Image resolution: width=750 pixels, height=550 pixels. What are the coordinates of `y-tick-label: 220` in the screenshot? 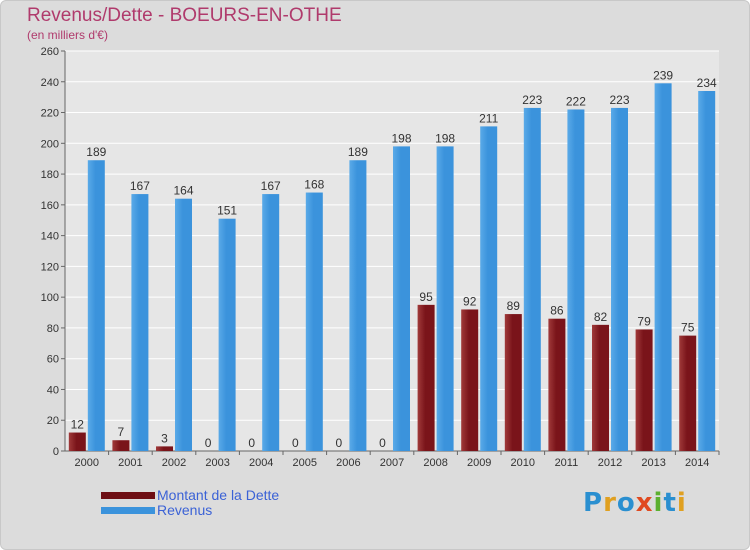 It's located at (50, 114).